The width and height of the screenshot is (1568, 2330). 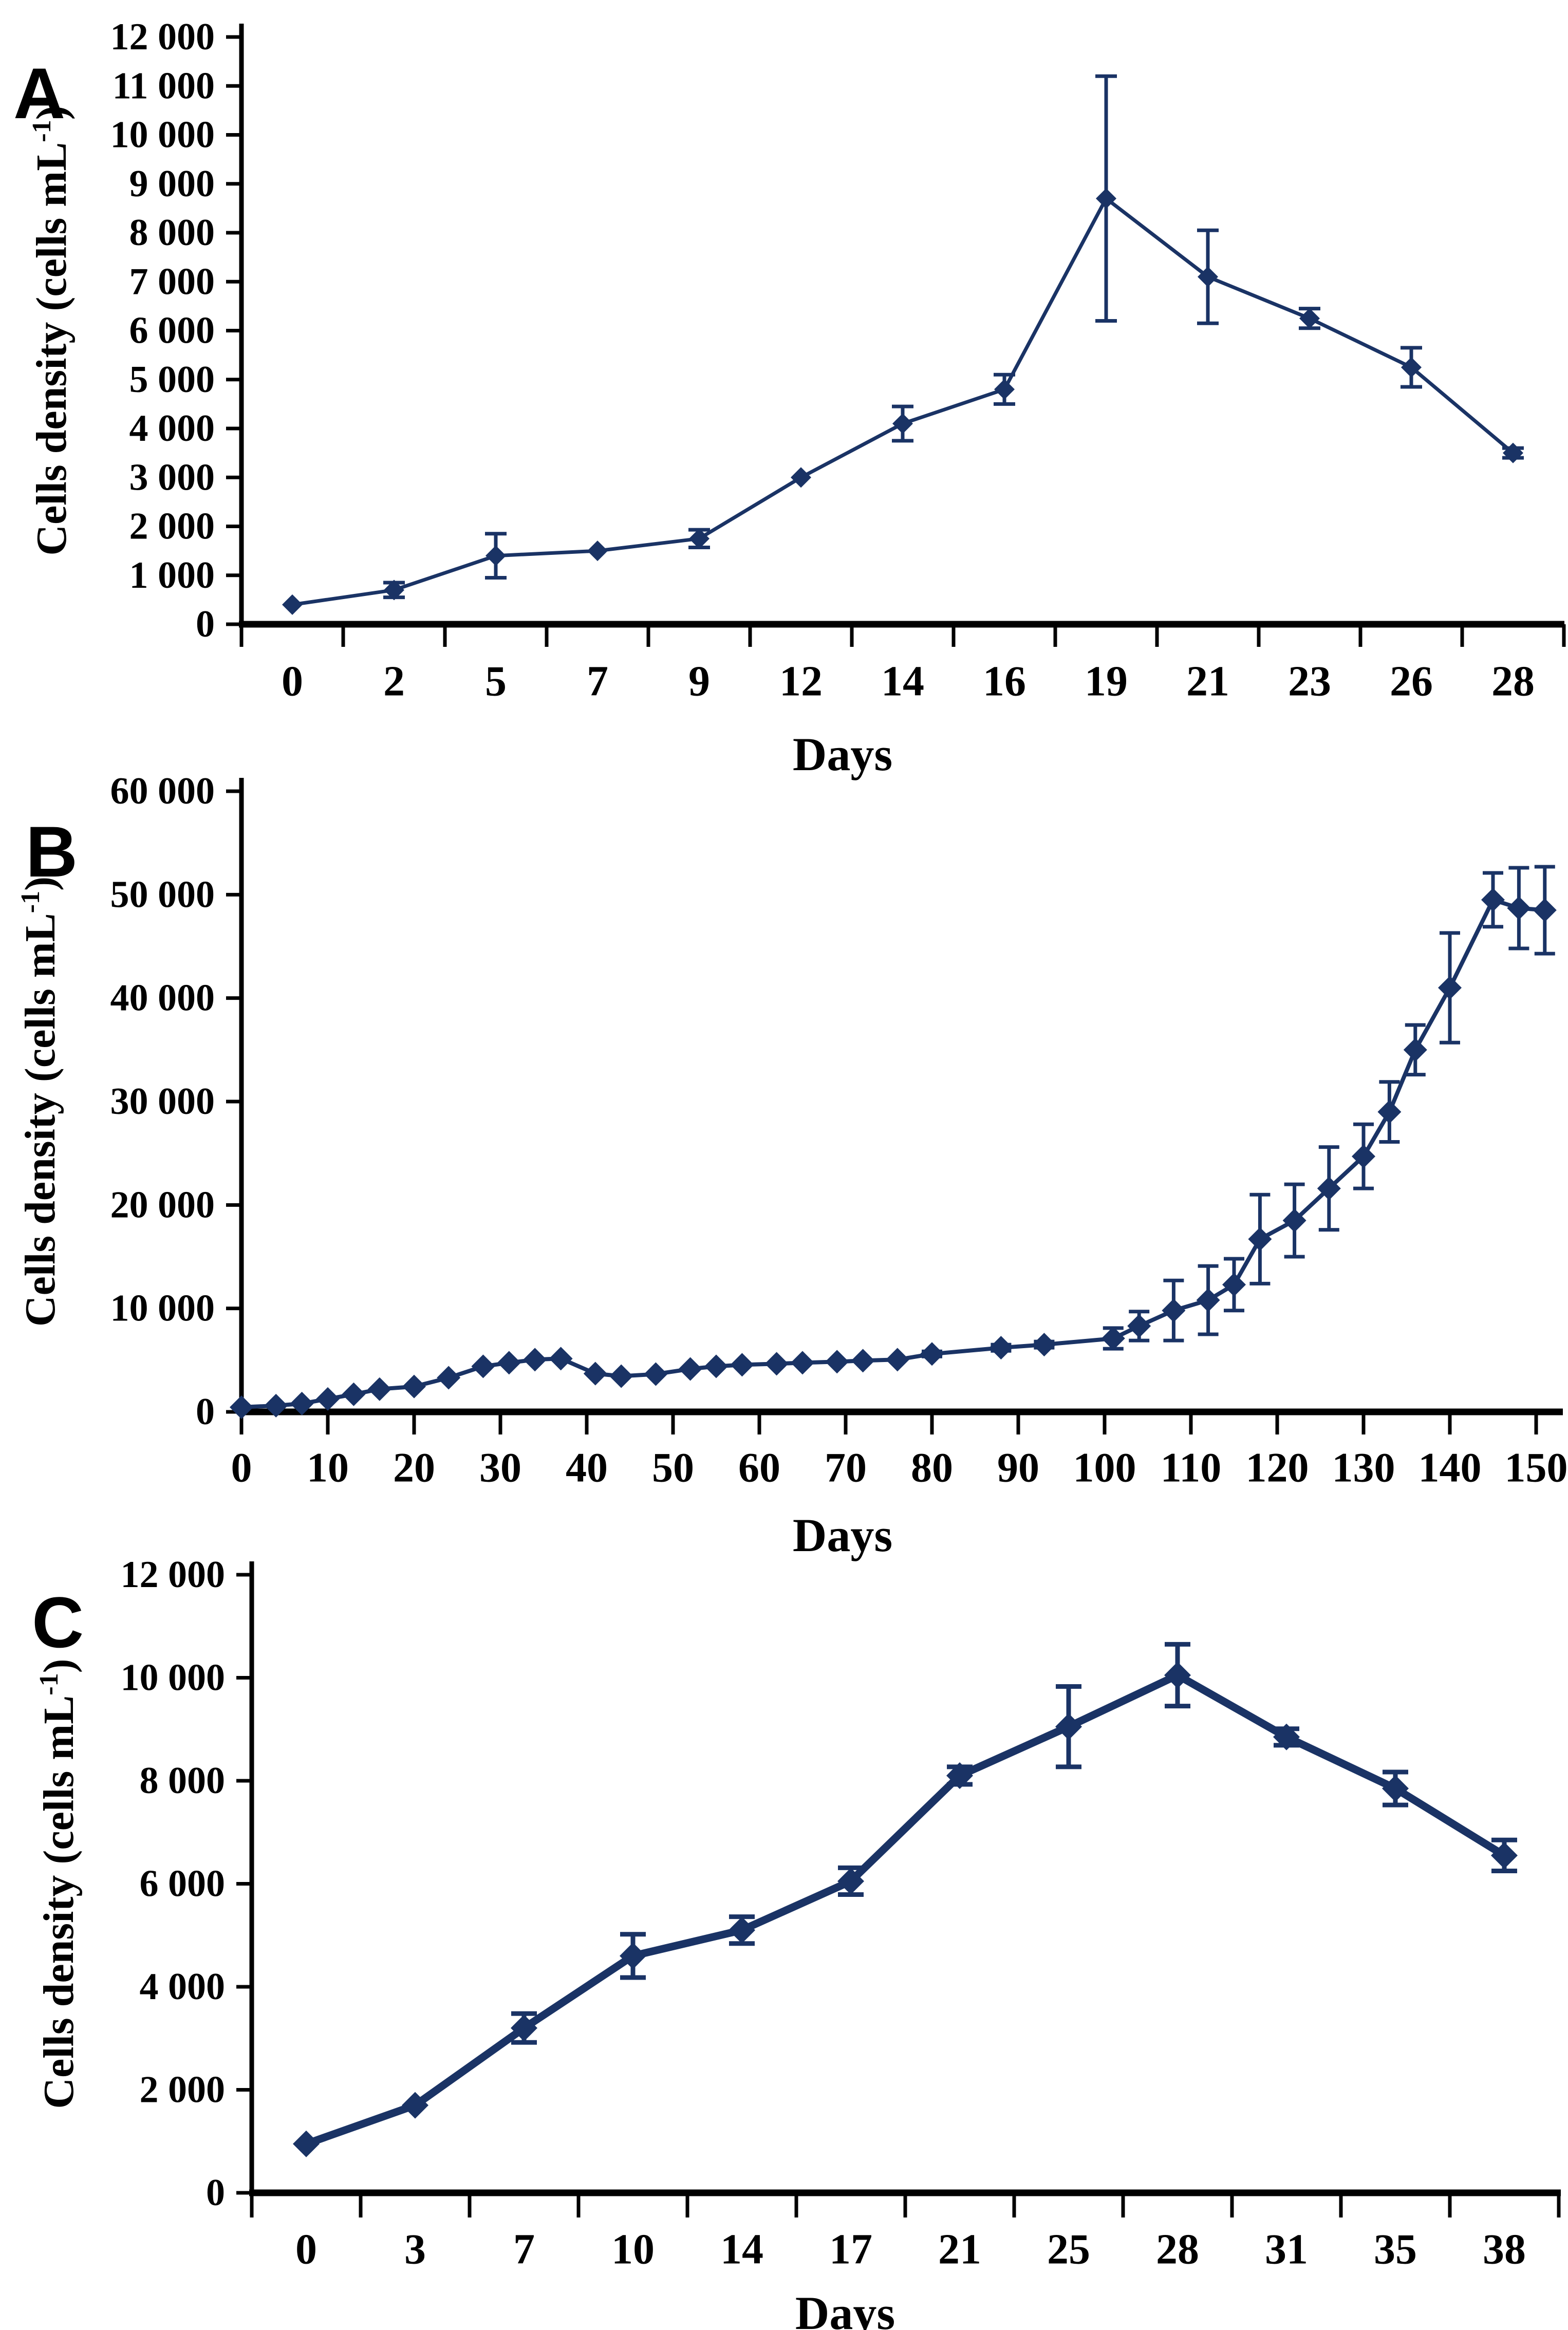 I want to click on y-tick-label: 40 000, so click(x=162, y=998).